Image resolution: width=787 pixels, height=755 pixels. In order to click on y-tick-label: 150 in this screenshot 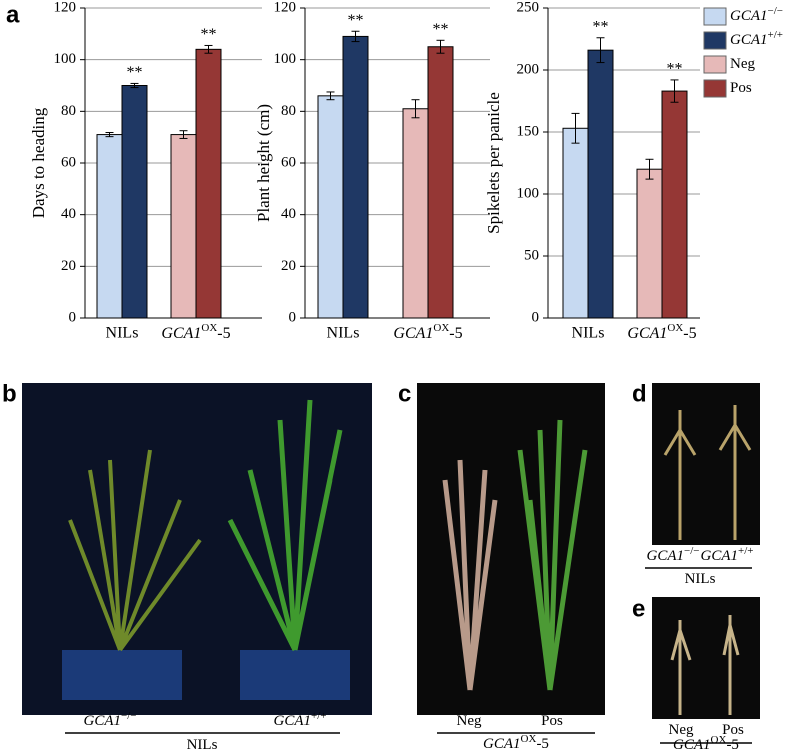, I will do `click(528, 131)`.